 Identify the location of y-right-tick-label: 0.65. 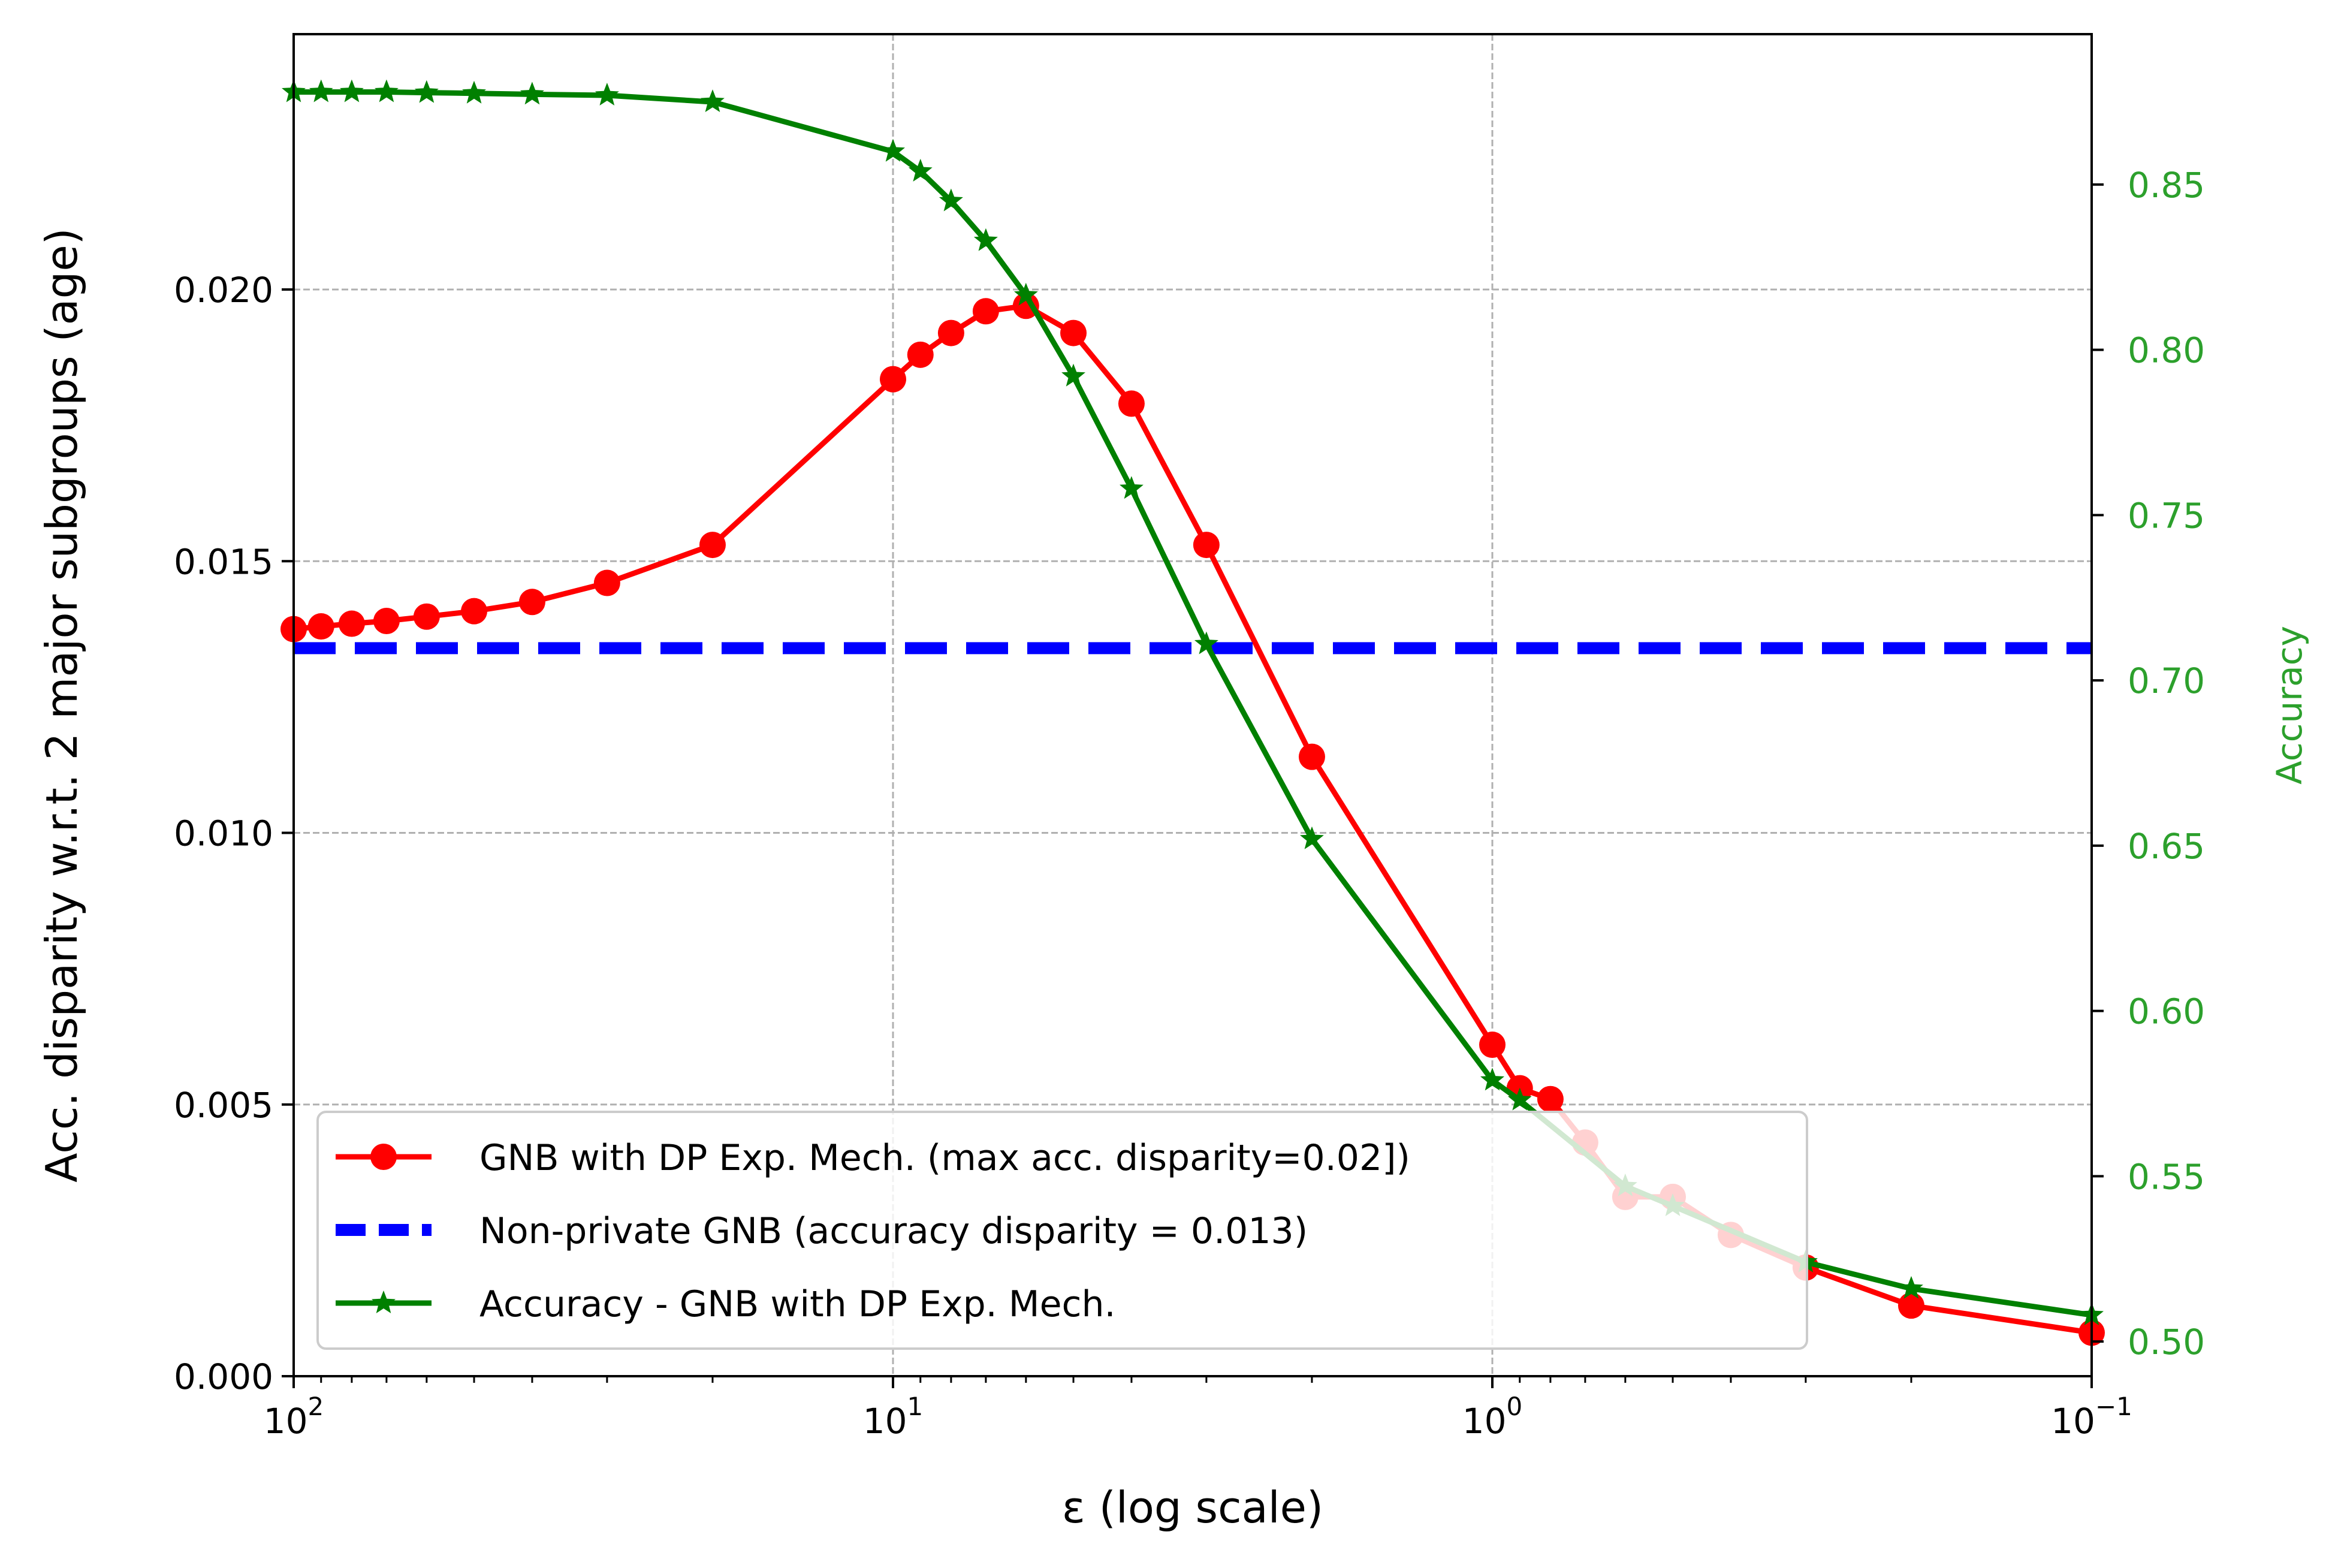
(2166, 846).